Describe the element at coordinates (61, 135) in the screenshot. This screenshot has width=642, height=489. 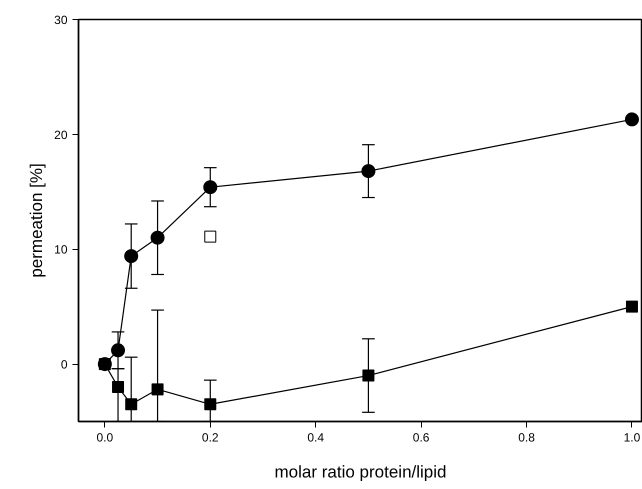
I see `y-tick-label: 20` at that location.